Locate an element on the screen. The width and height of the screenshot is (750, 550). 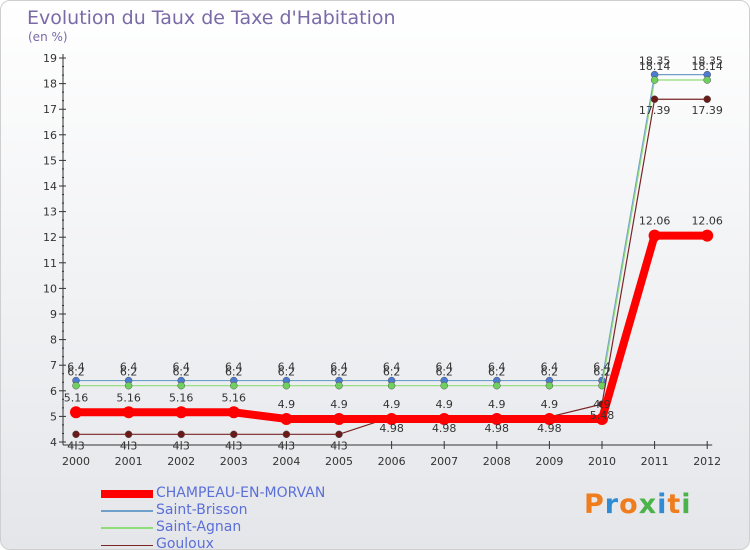
y-tick-label: 15 is located at coordinates (50, 160).